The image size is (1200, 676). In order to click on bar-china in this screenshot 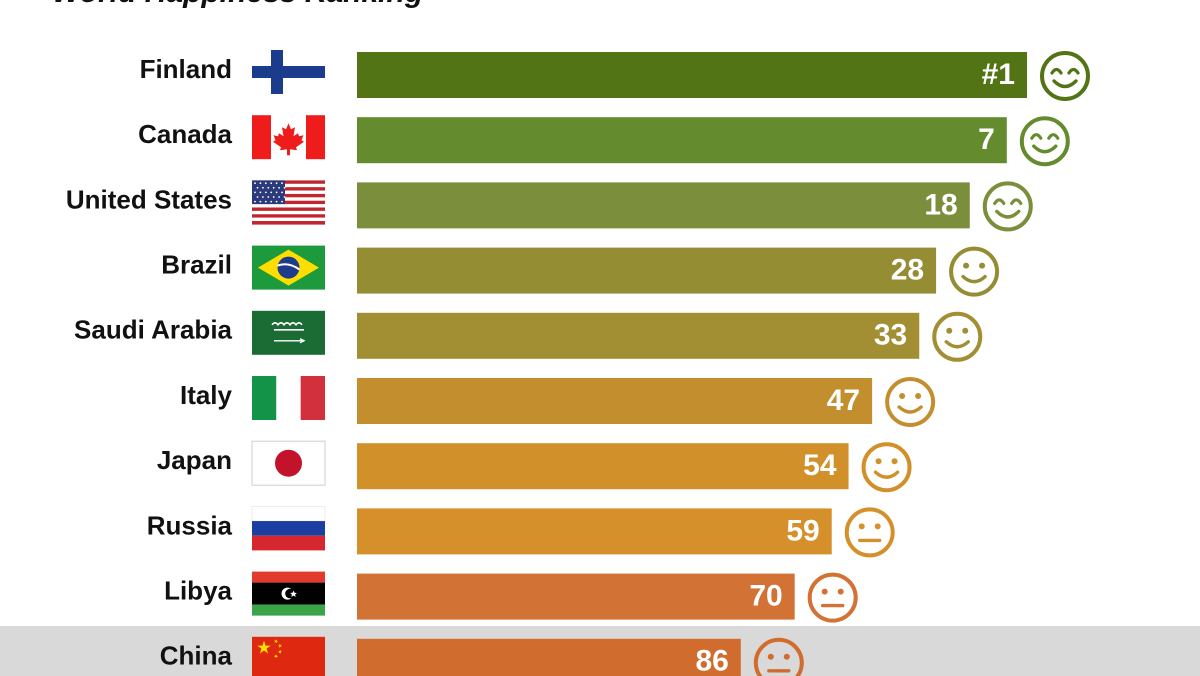, I will do `click(549, 657)`.